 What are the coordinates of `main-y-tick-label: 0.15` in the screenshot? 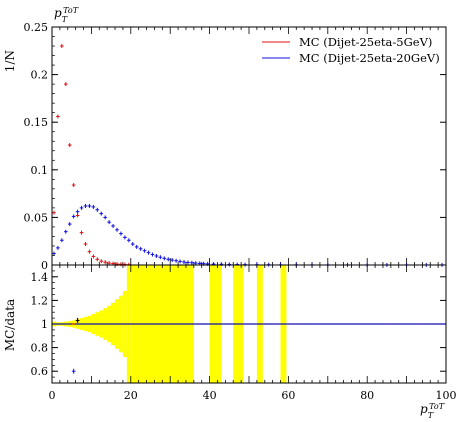 It's located at (36, 122).